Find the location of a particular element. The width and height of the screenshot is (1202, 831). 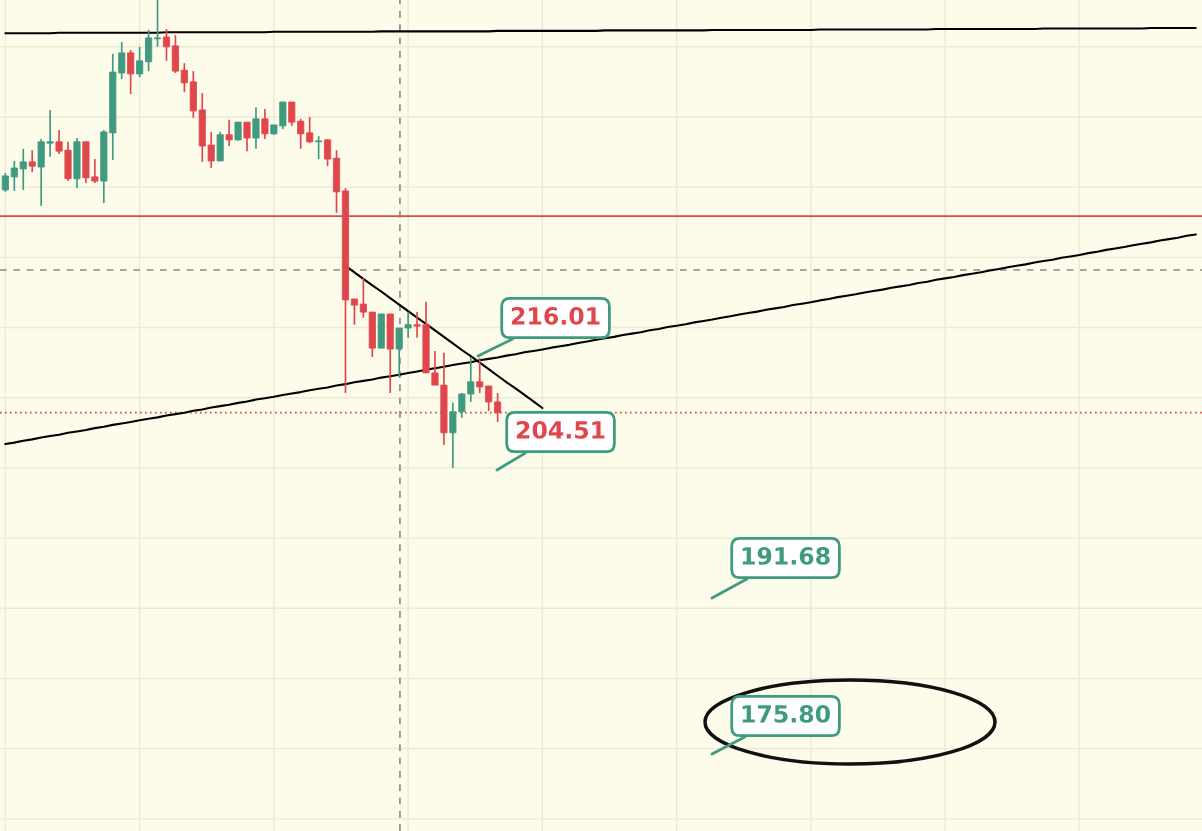

text: 191.68 is located at coordinates (786, 555).